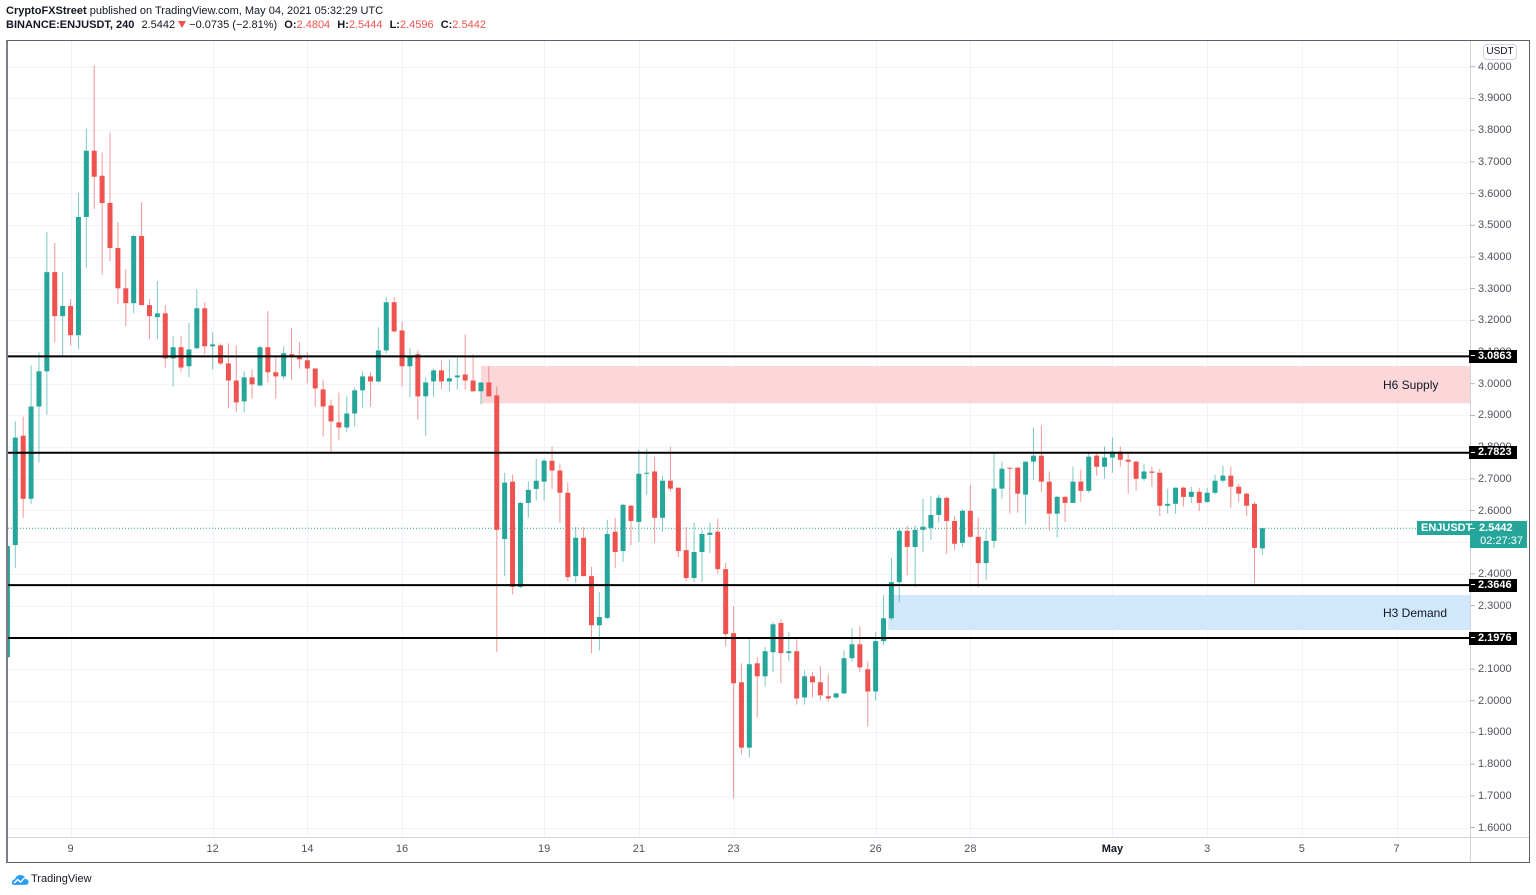  Describe the element at coordinates (1447, 528) in the screenshot. I see `current-price-symbol: ENJUSDT` at that location.